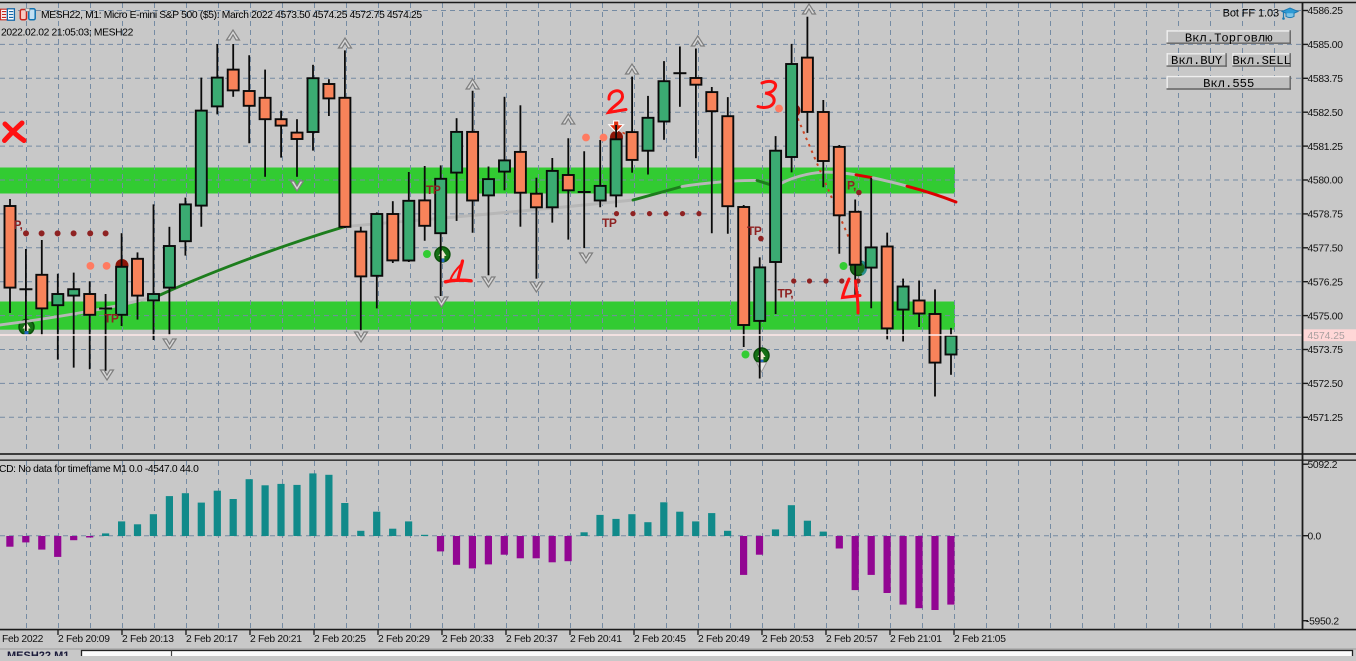 This screenshot has width=1356, height=661. Describe the element at coordinates (84, 639) in the screenshot. I see `svg-text: 2 Feb 20:09` at that location.